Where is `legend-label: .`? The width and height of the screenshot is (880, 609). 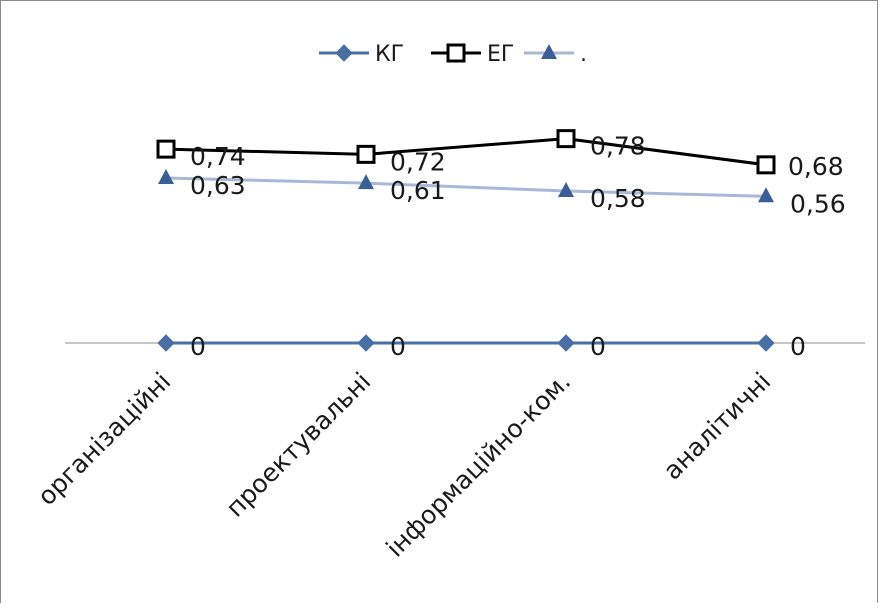 legend-label: . is located at coordinates (583, 54).